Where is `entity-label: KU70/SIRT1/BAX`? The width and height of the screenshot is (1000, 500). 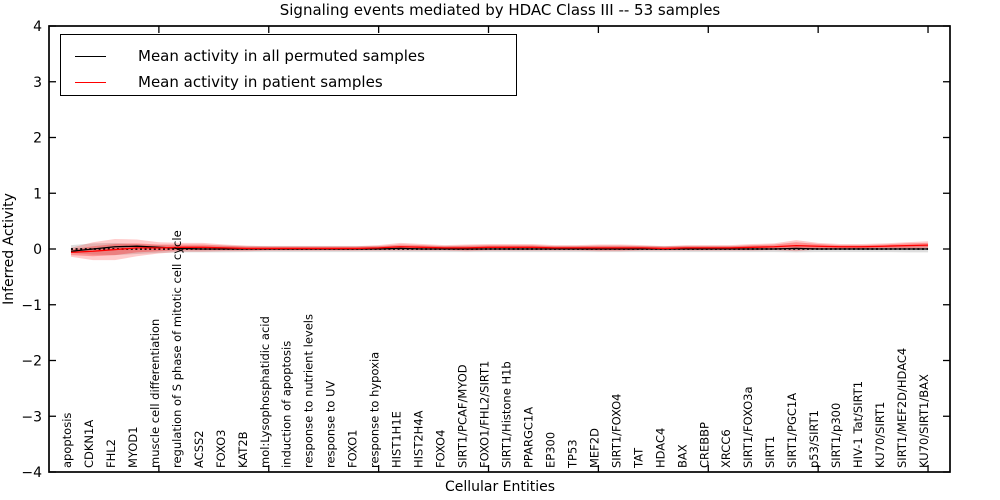
entity-label: KU70/SIRT1/BAX is located at coordinates (924, 421).